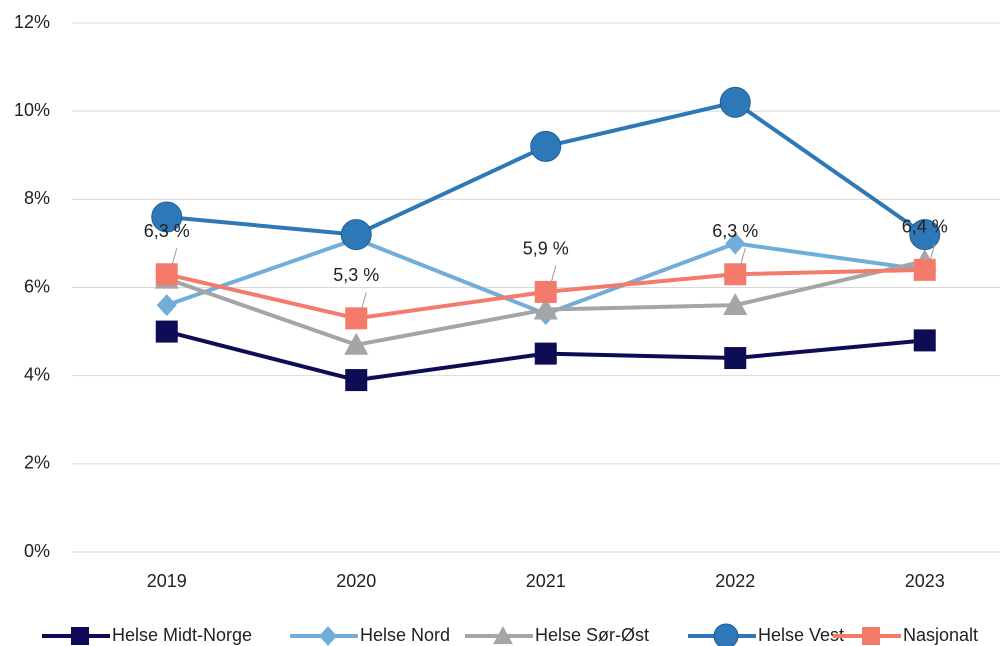  I want to click on y-tick-label: 2%, so click(37, 463).